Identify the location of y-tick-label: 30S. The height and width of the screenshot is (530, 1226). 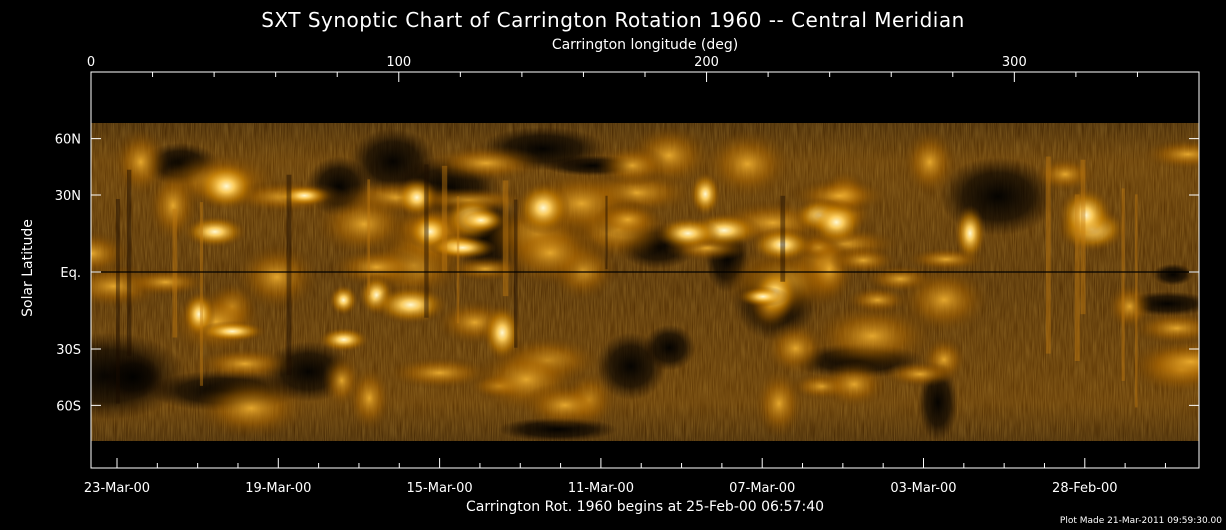
(68, 350).